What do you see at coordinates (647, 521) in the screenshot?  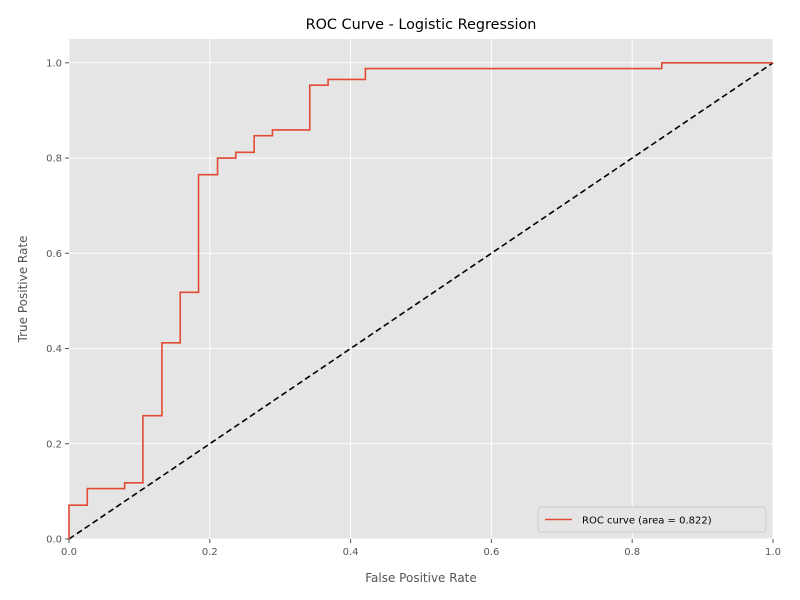 I see `legend-label: ROC curve (area = 0.822)` at bounding box center [647, 521].